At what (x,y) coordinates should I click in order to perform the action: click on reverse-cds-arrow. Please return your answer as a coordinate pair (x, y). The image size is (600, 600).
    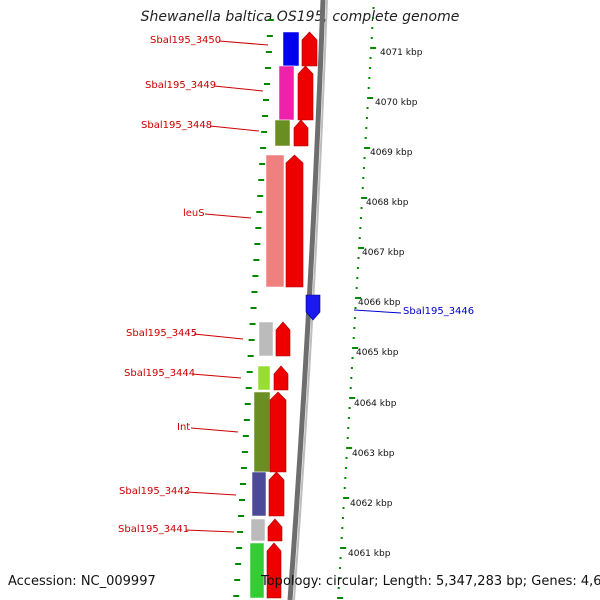
    Looking at the image, I should click on (313, 307).